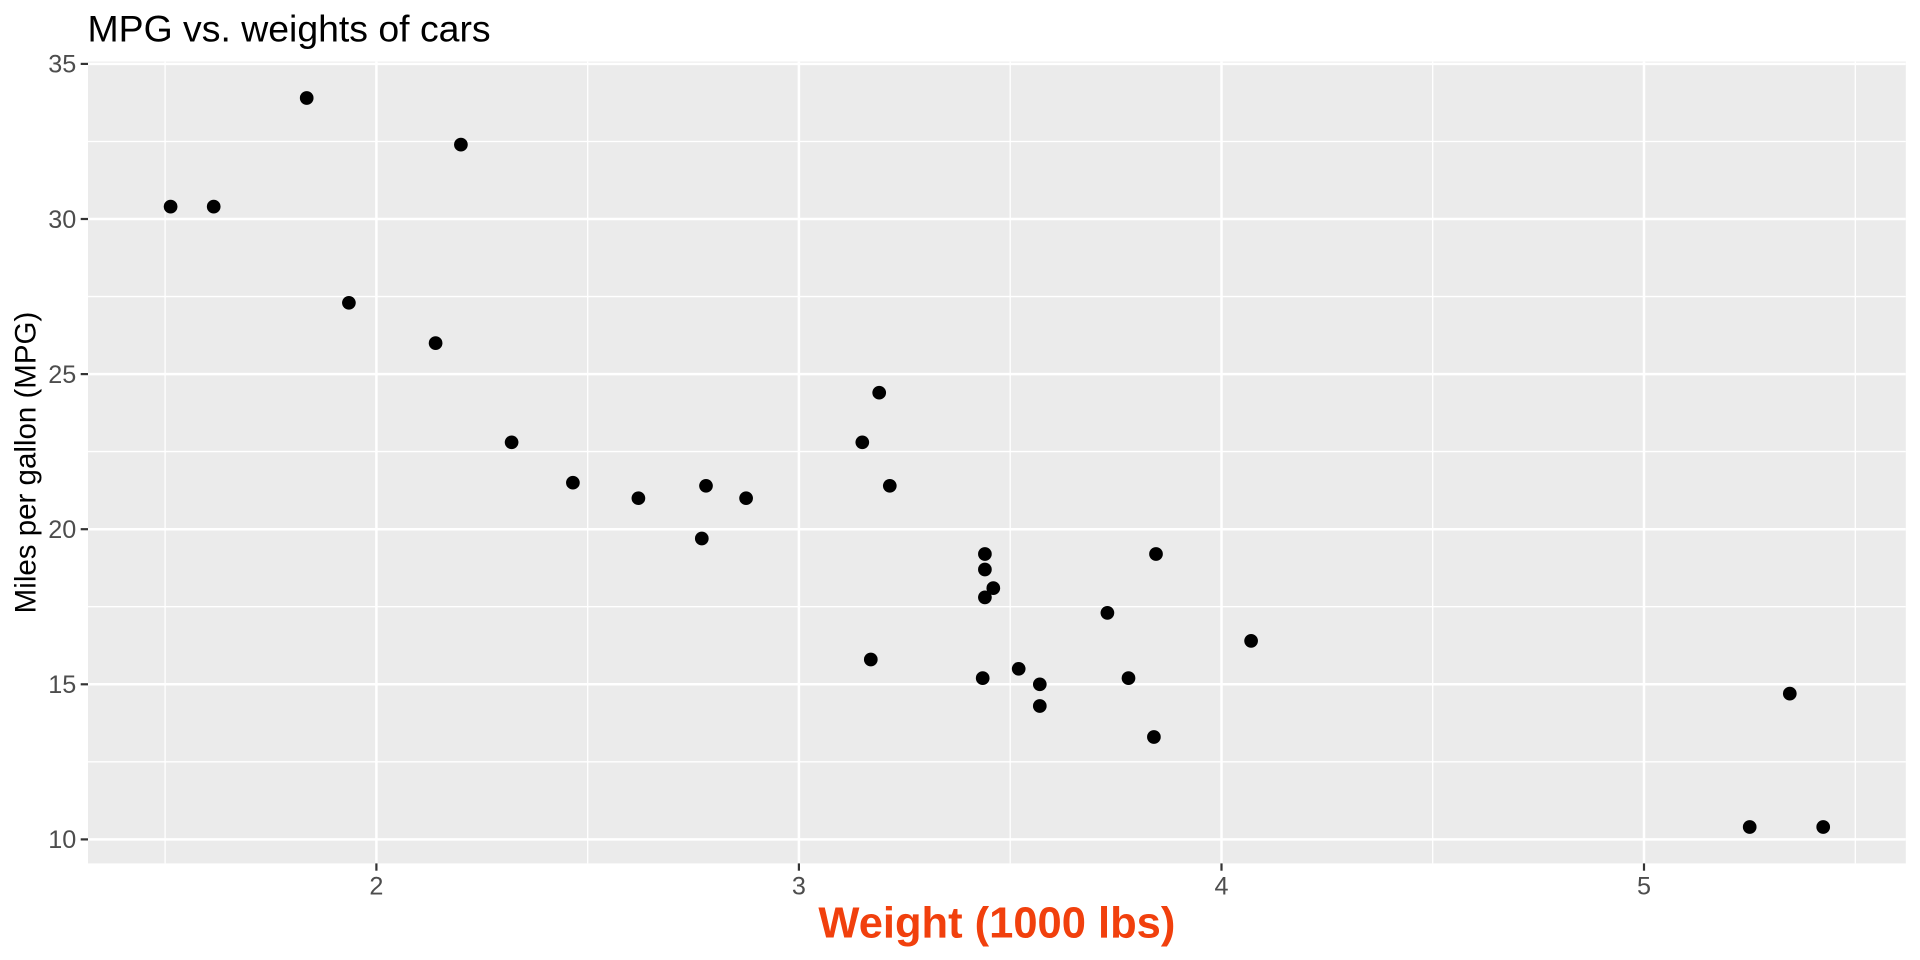 This screenshot has width=1920, height=960. What do you see at coordinates (376, 887) in the screenshot?
I see `svg-text: 2` at bounding box center [376, 887].